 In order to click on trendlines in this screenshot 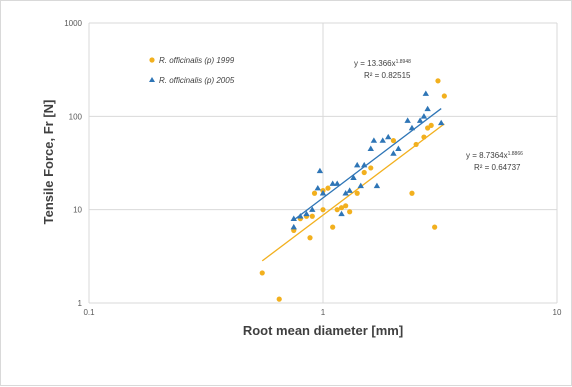, I will do `click(353, 185)`.